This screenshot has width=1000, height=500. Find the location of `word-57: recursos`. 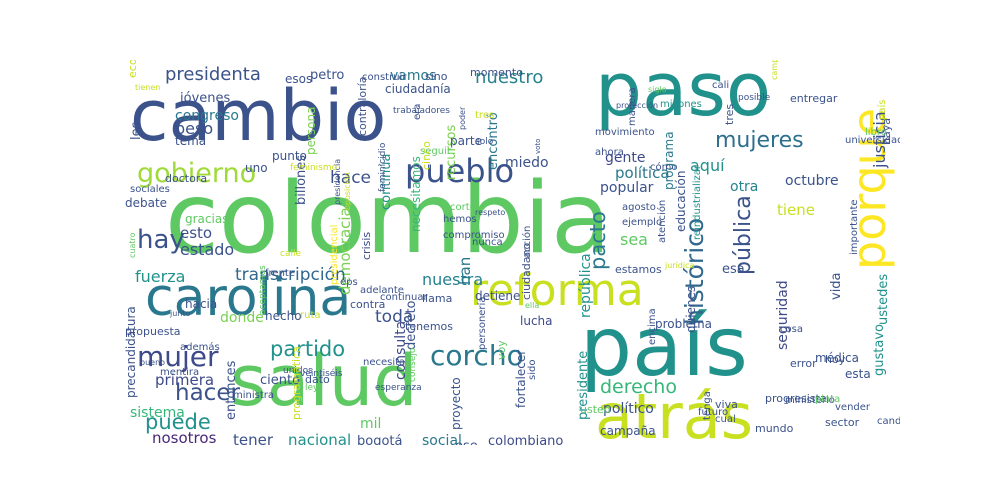

word-57: recursos is located at coordinates (451, 152).